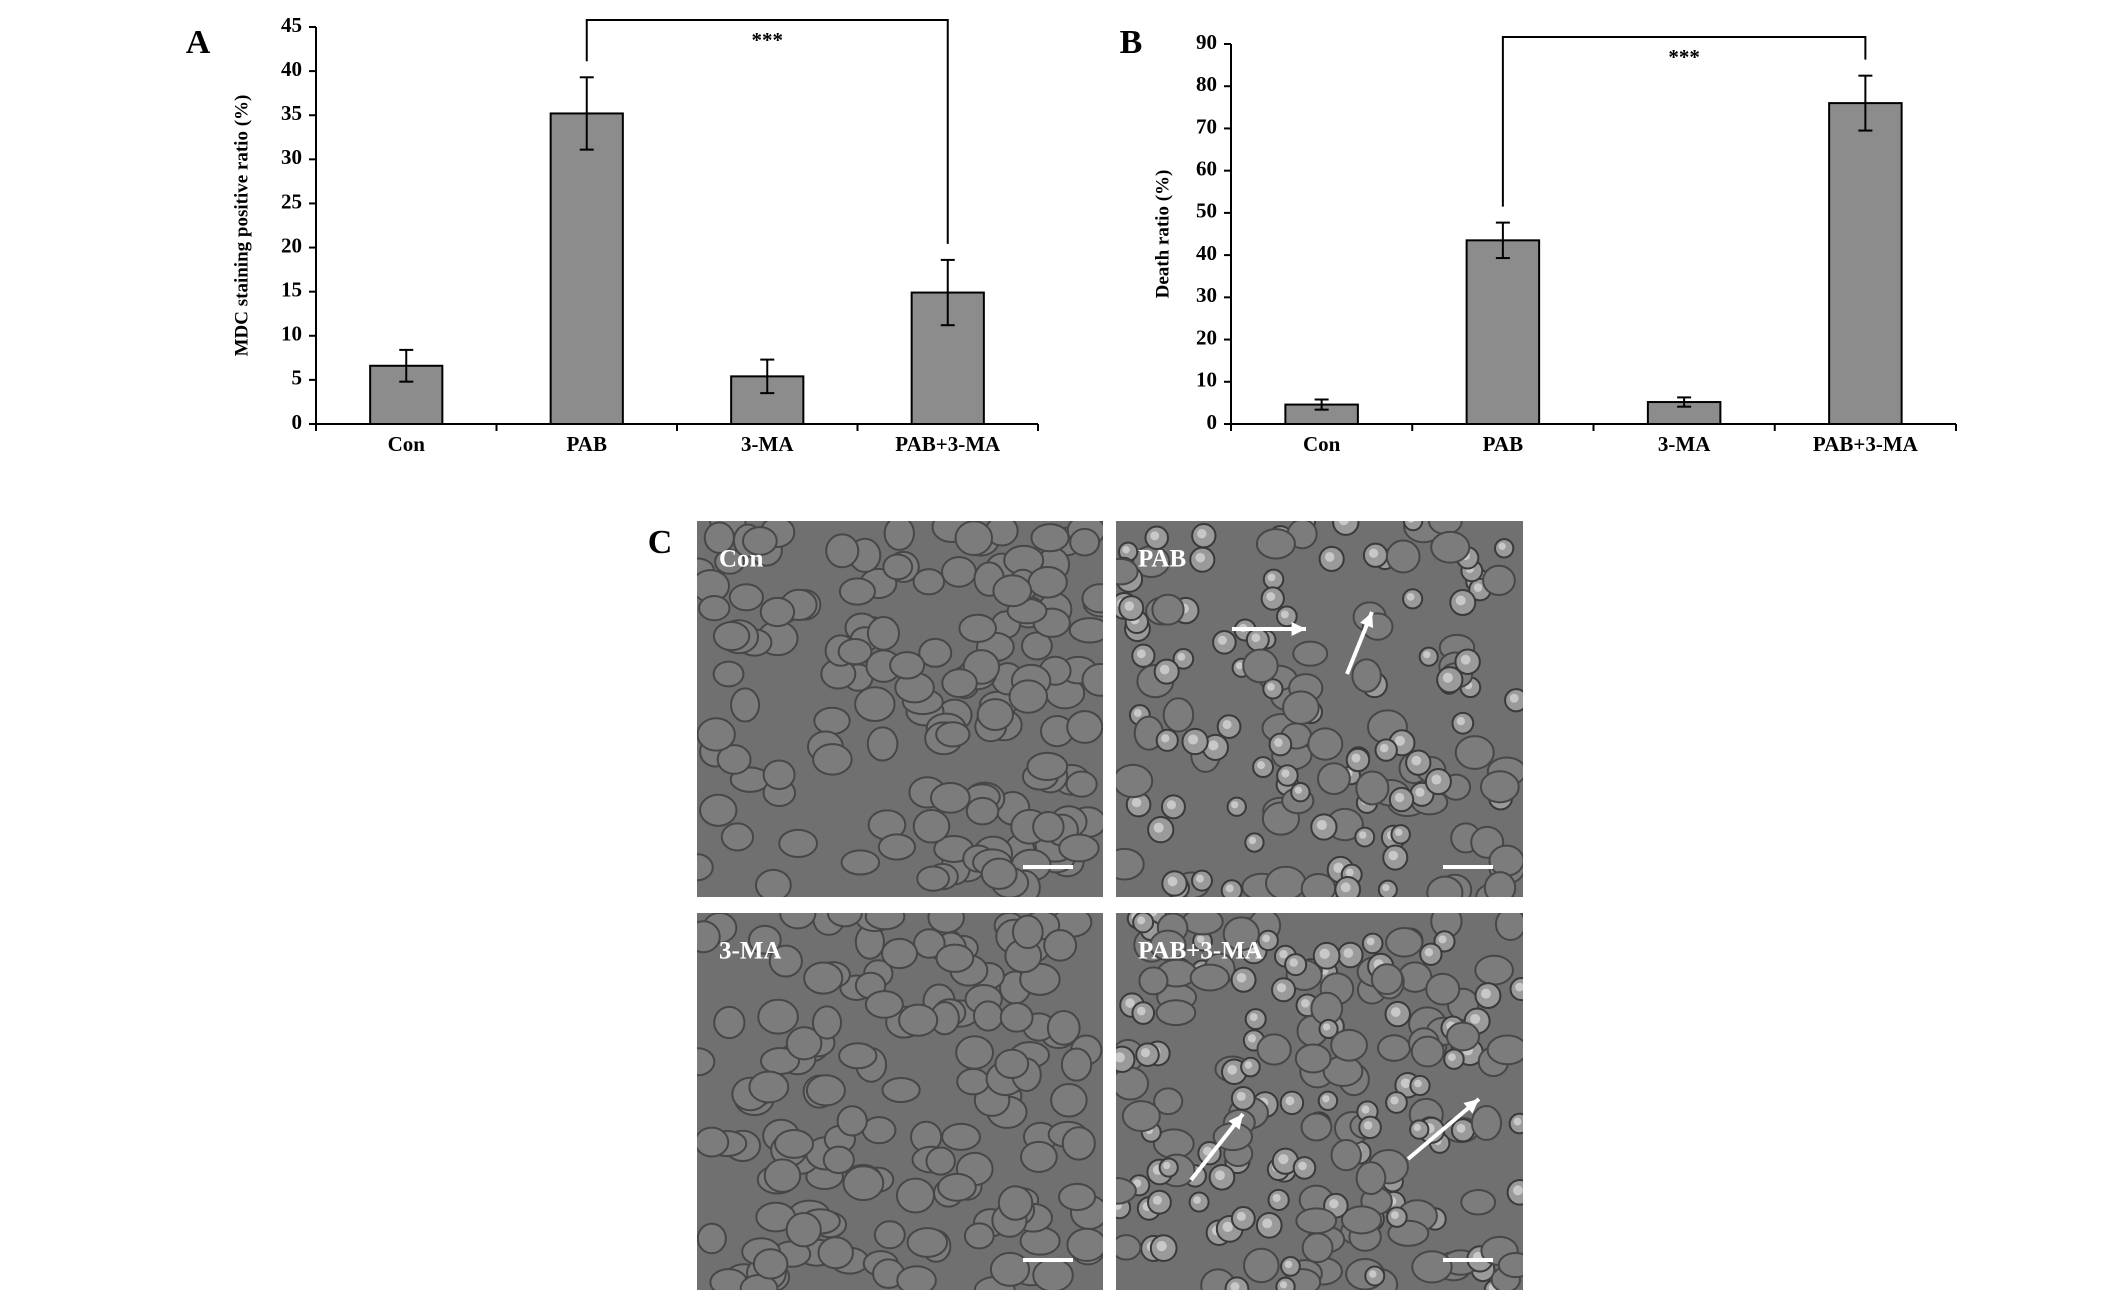 This screenshot has width=2126, height=1293. Describe the element at coordinates (1206, 337) in the screenshot. I see `y-tick-label: 20` at that location.